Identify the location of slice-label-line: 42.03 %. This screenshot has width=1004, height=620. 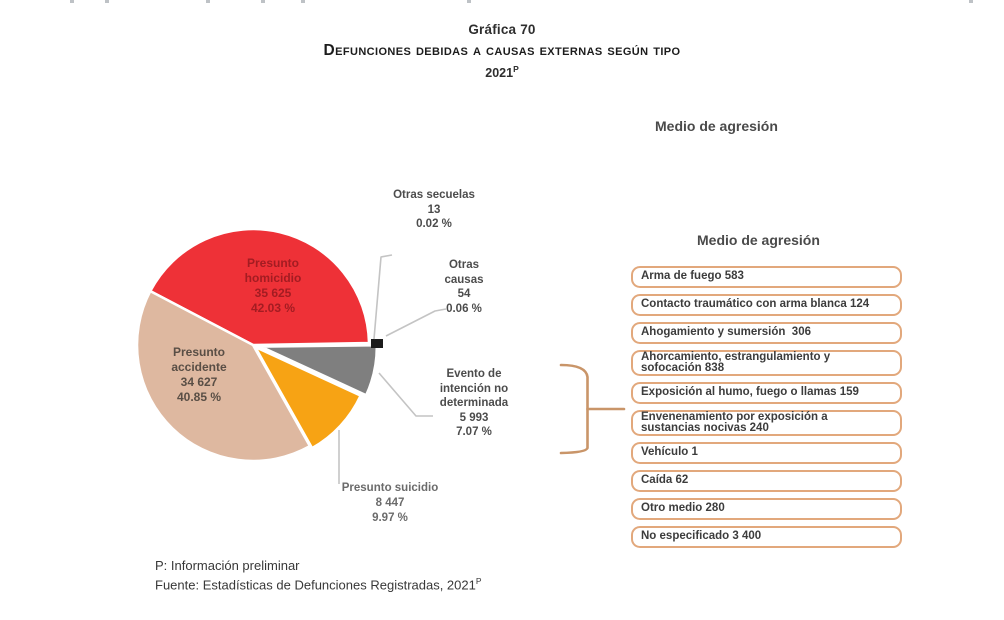
(273, 308).